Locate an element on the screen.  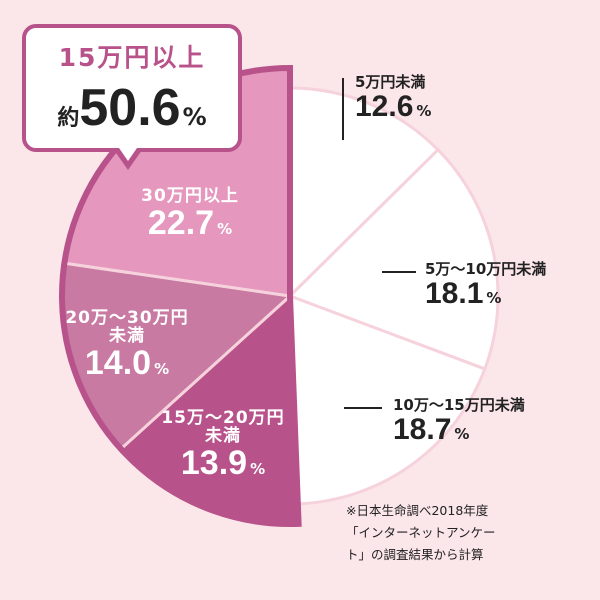
slice-pct-5: % is located at coordinates (225, 228).